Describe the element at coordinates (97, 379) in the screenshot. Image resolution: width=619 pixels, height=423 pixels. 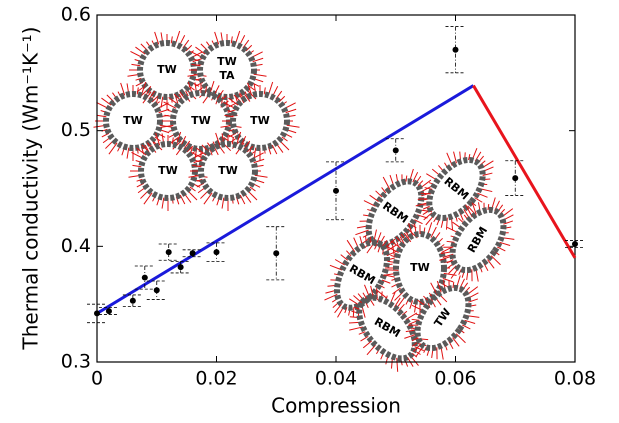
I see `x-tick-label: 0` at that location.